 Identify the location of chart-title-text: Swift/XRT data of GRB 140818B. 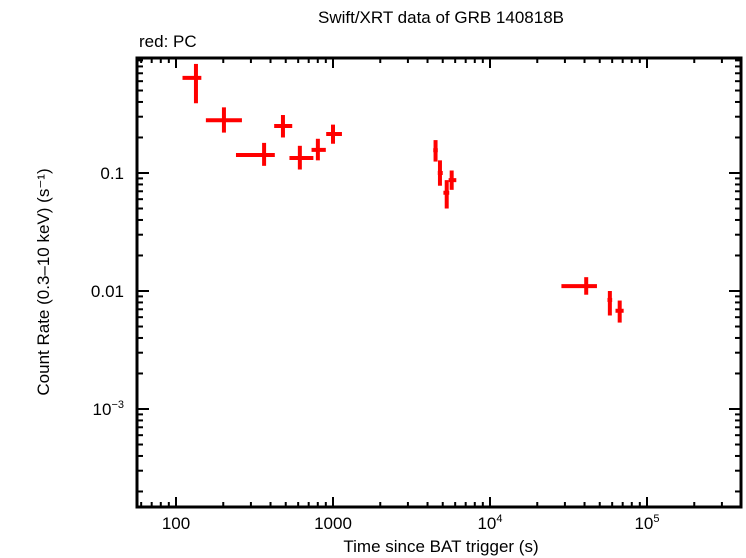
(440, 17).